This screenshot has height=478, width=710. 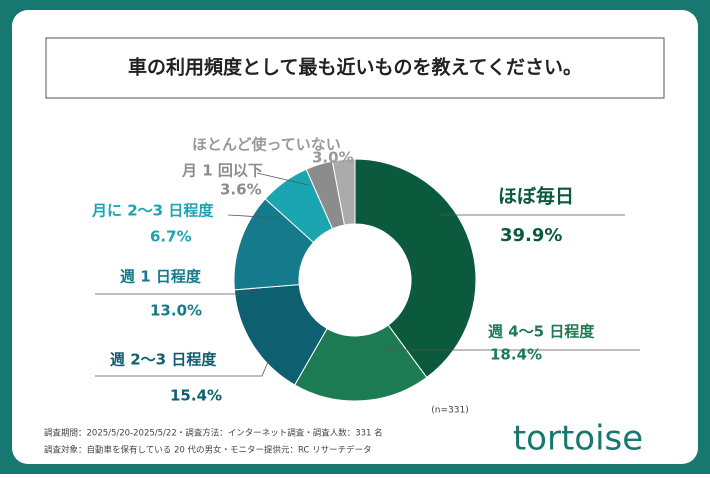 I want to click on sample-note: (n=331), so click(x=449, y=411).